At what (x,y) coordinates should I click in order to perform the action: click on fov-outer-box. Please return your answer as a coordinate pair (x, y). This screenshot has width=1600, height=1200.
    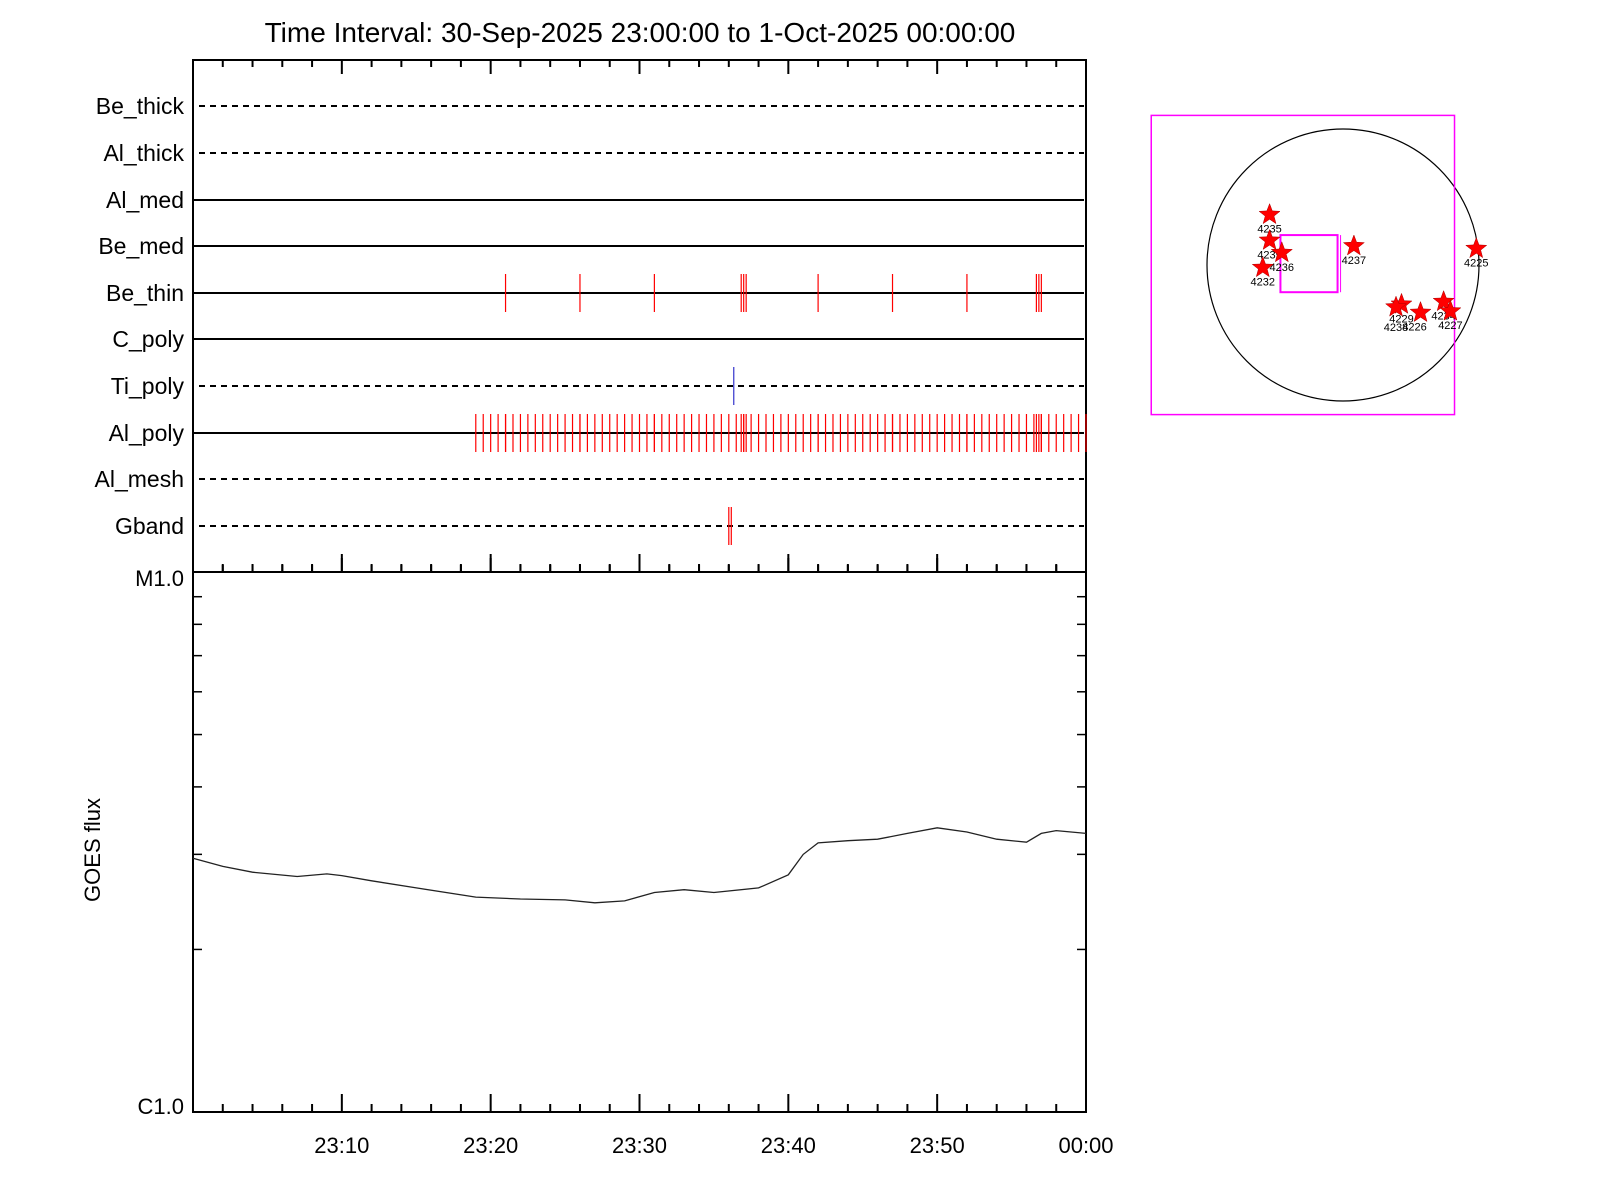
    Looking at the image, I should click on (1303, 265).